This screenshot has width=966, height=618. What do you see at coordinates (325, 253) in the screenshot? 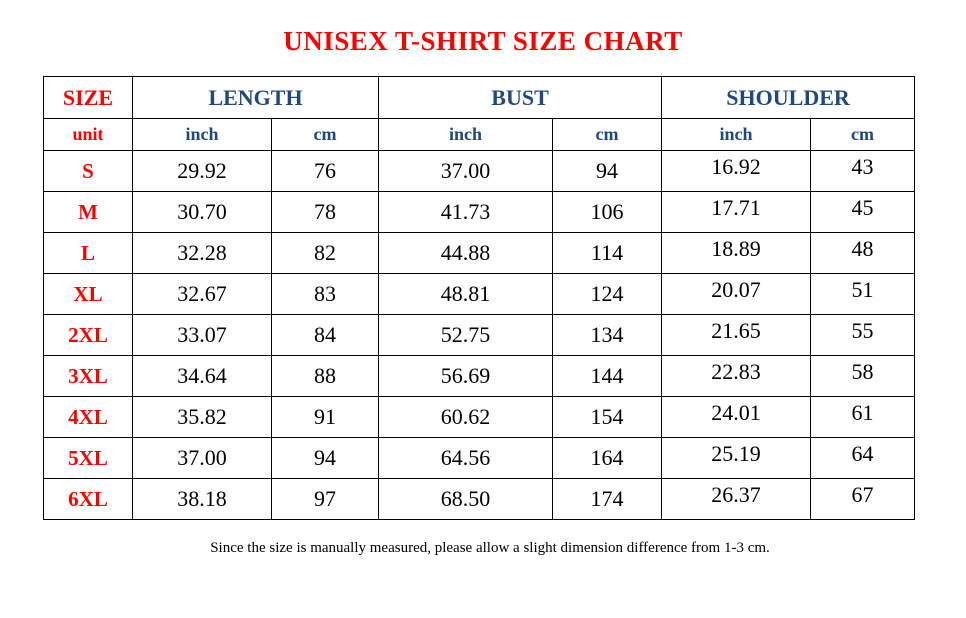
I see `length-cm-cell: 82` at bounding box center [325, 253].